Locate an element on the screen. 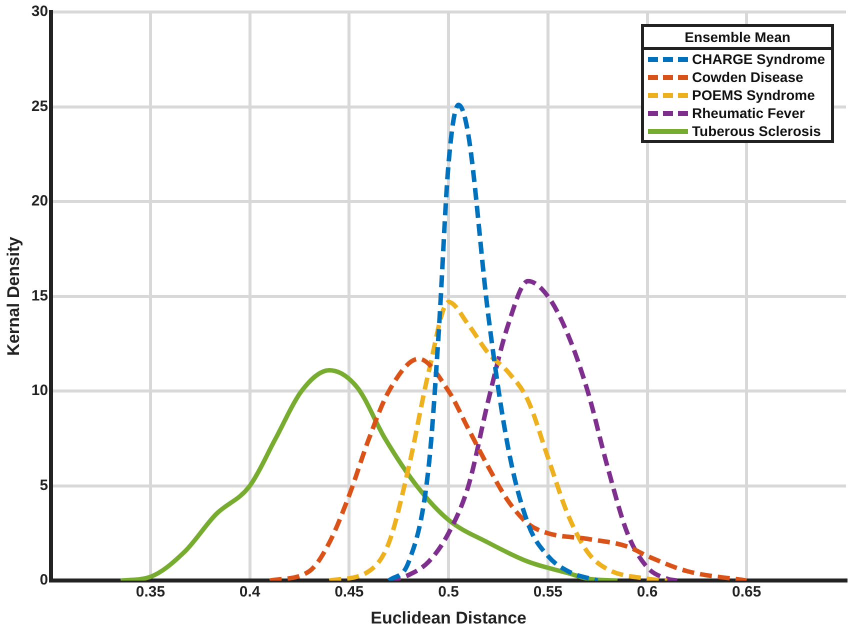  legend-label: POEMS Syndrome is located at coordinates (753, 95).